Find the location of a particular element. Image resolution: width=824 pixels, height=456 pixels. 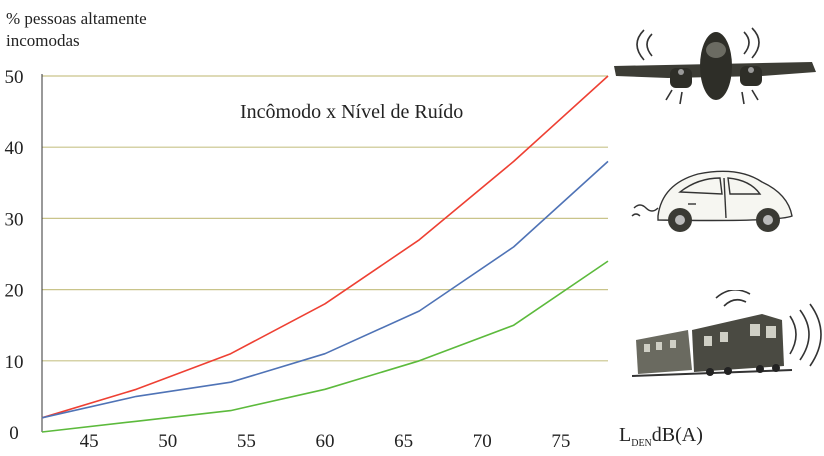

x-tick-65: 65 is located at coordinates (403, 441).